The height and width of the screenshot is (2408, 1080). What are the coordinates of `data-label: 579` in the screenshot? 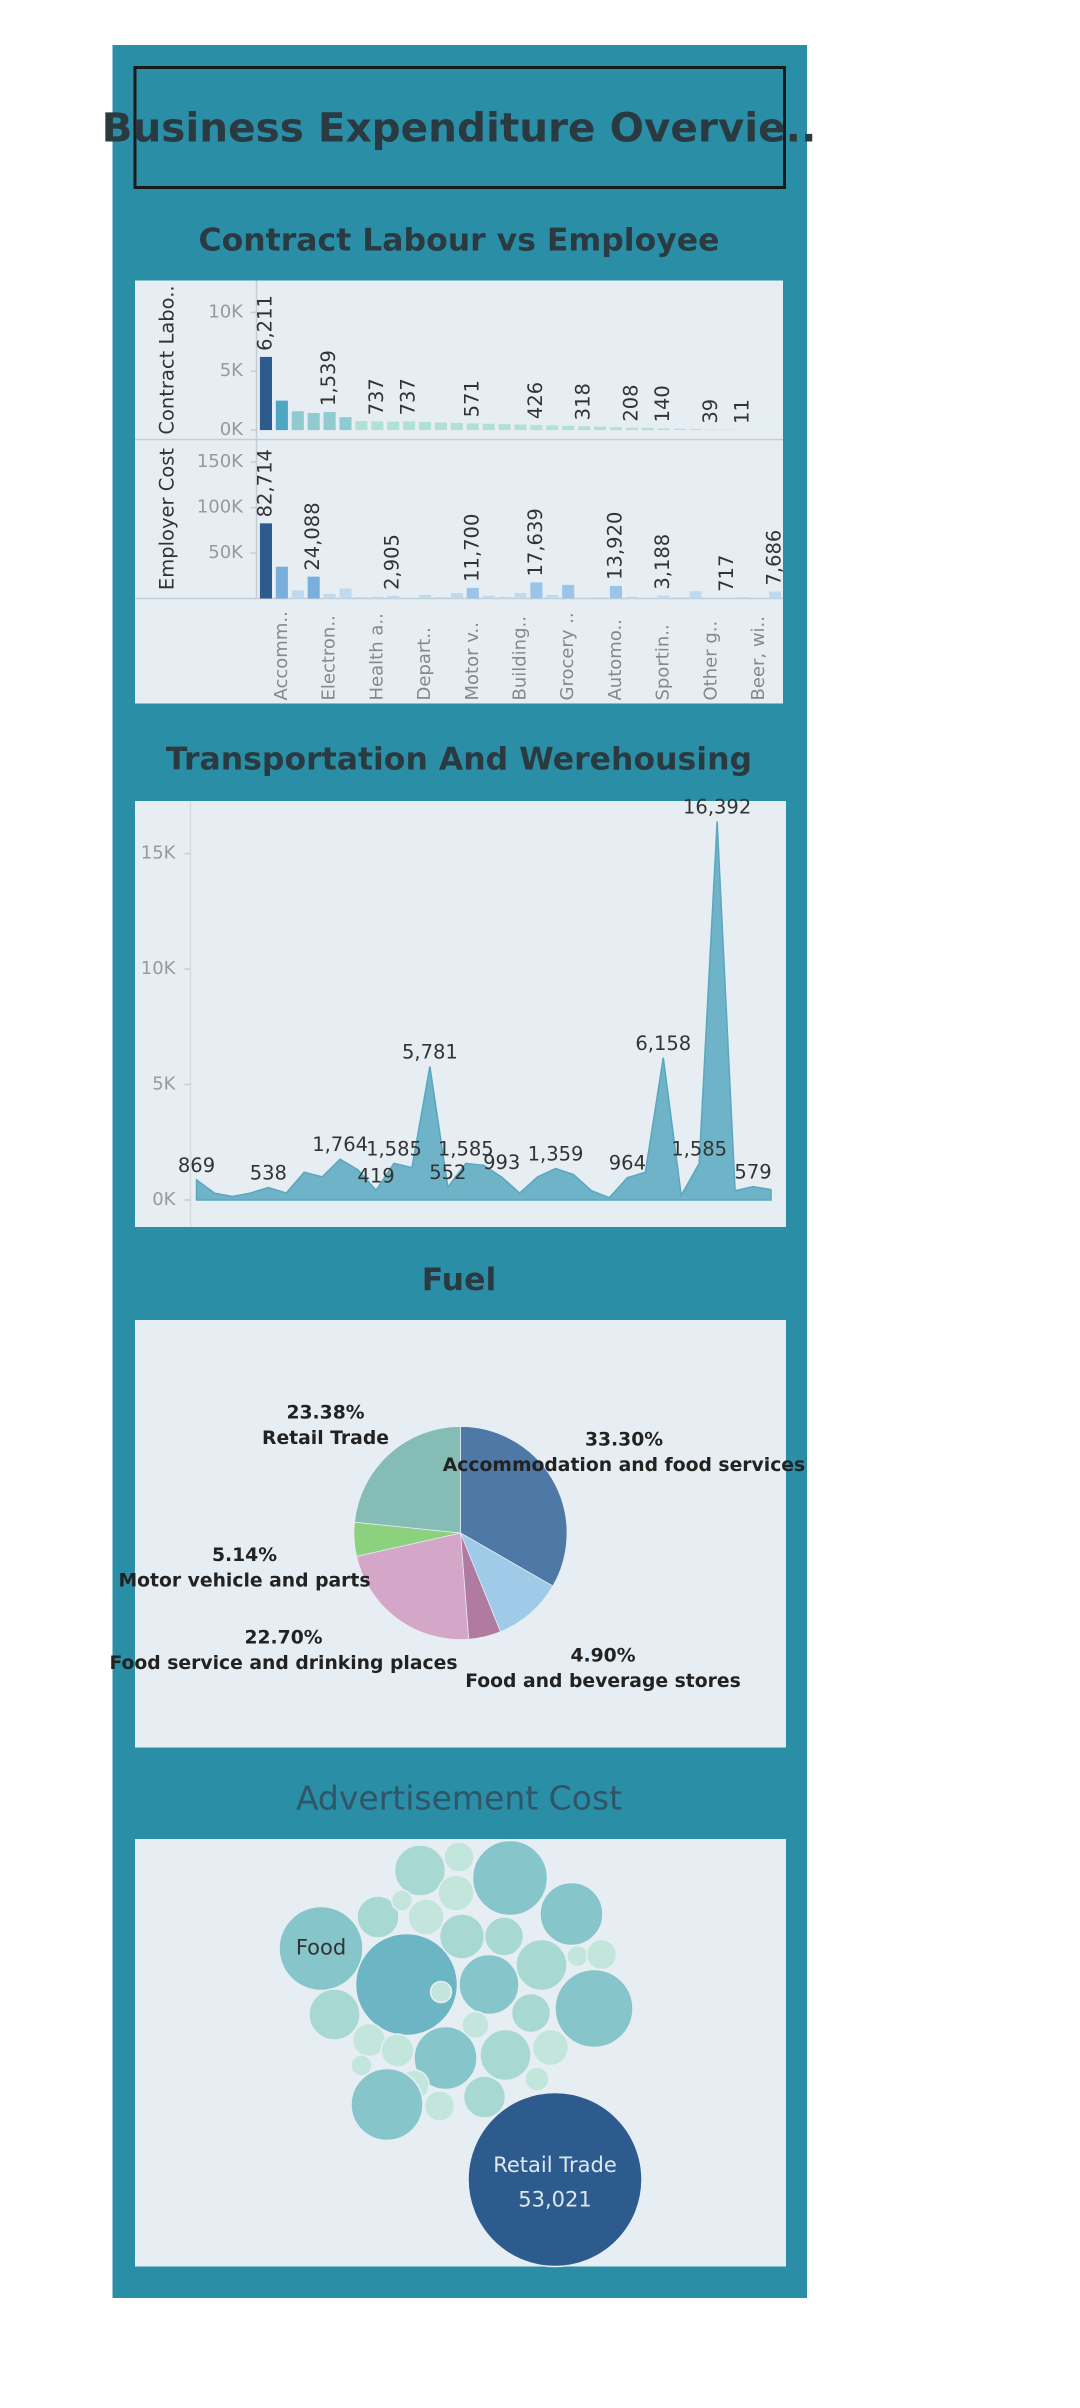 It's located at (752, 1172).